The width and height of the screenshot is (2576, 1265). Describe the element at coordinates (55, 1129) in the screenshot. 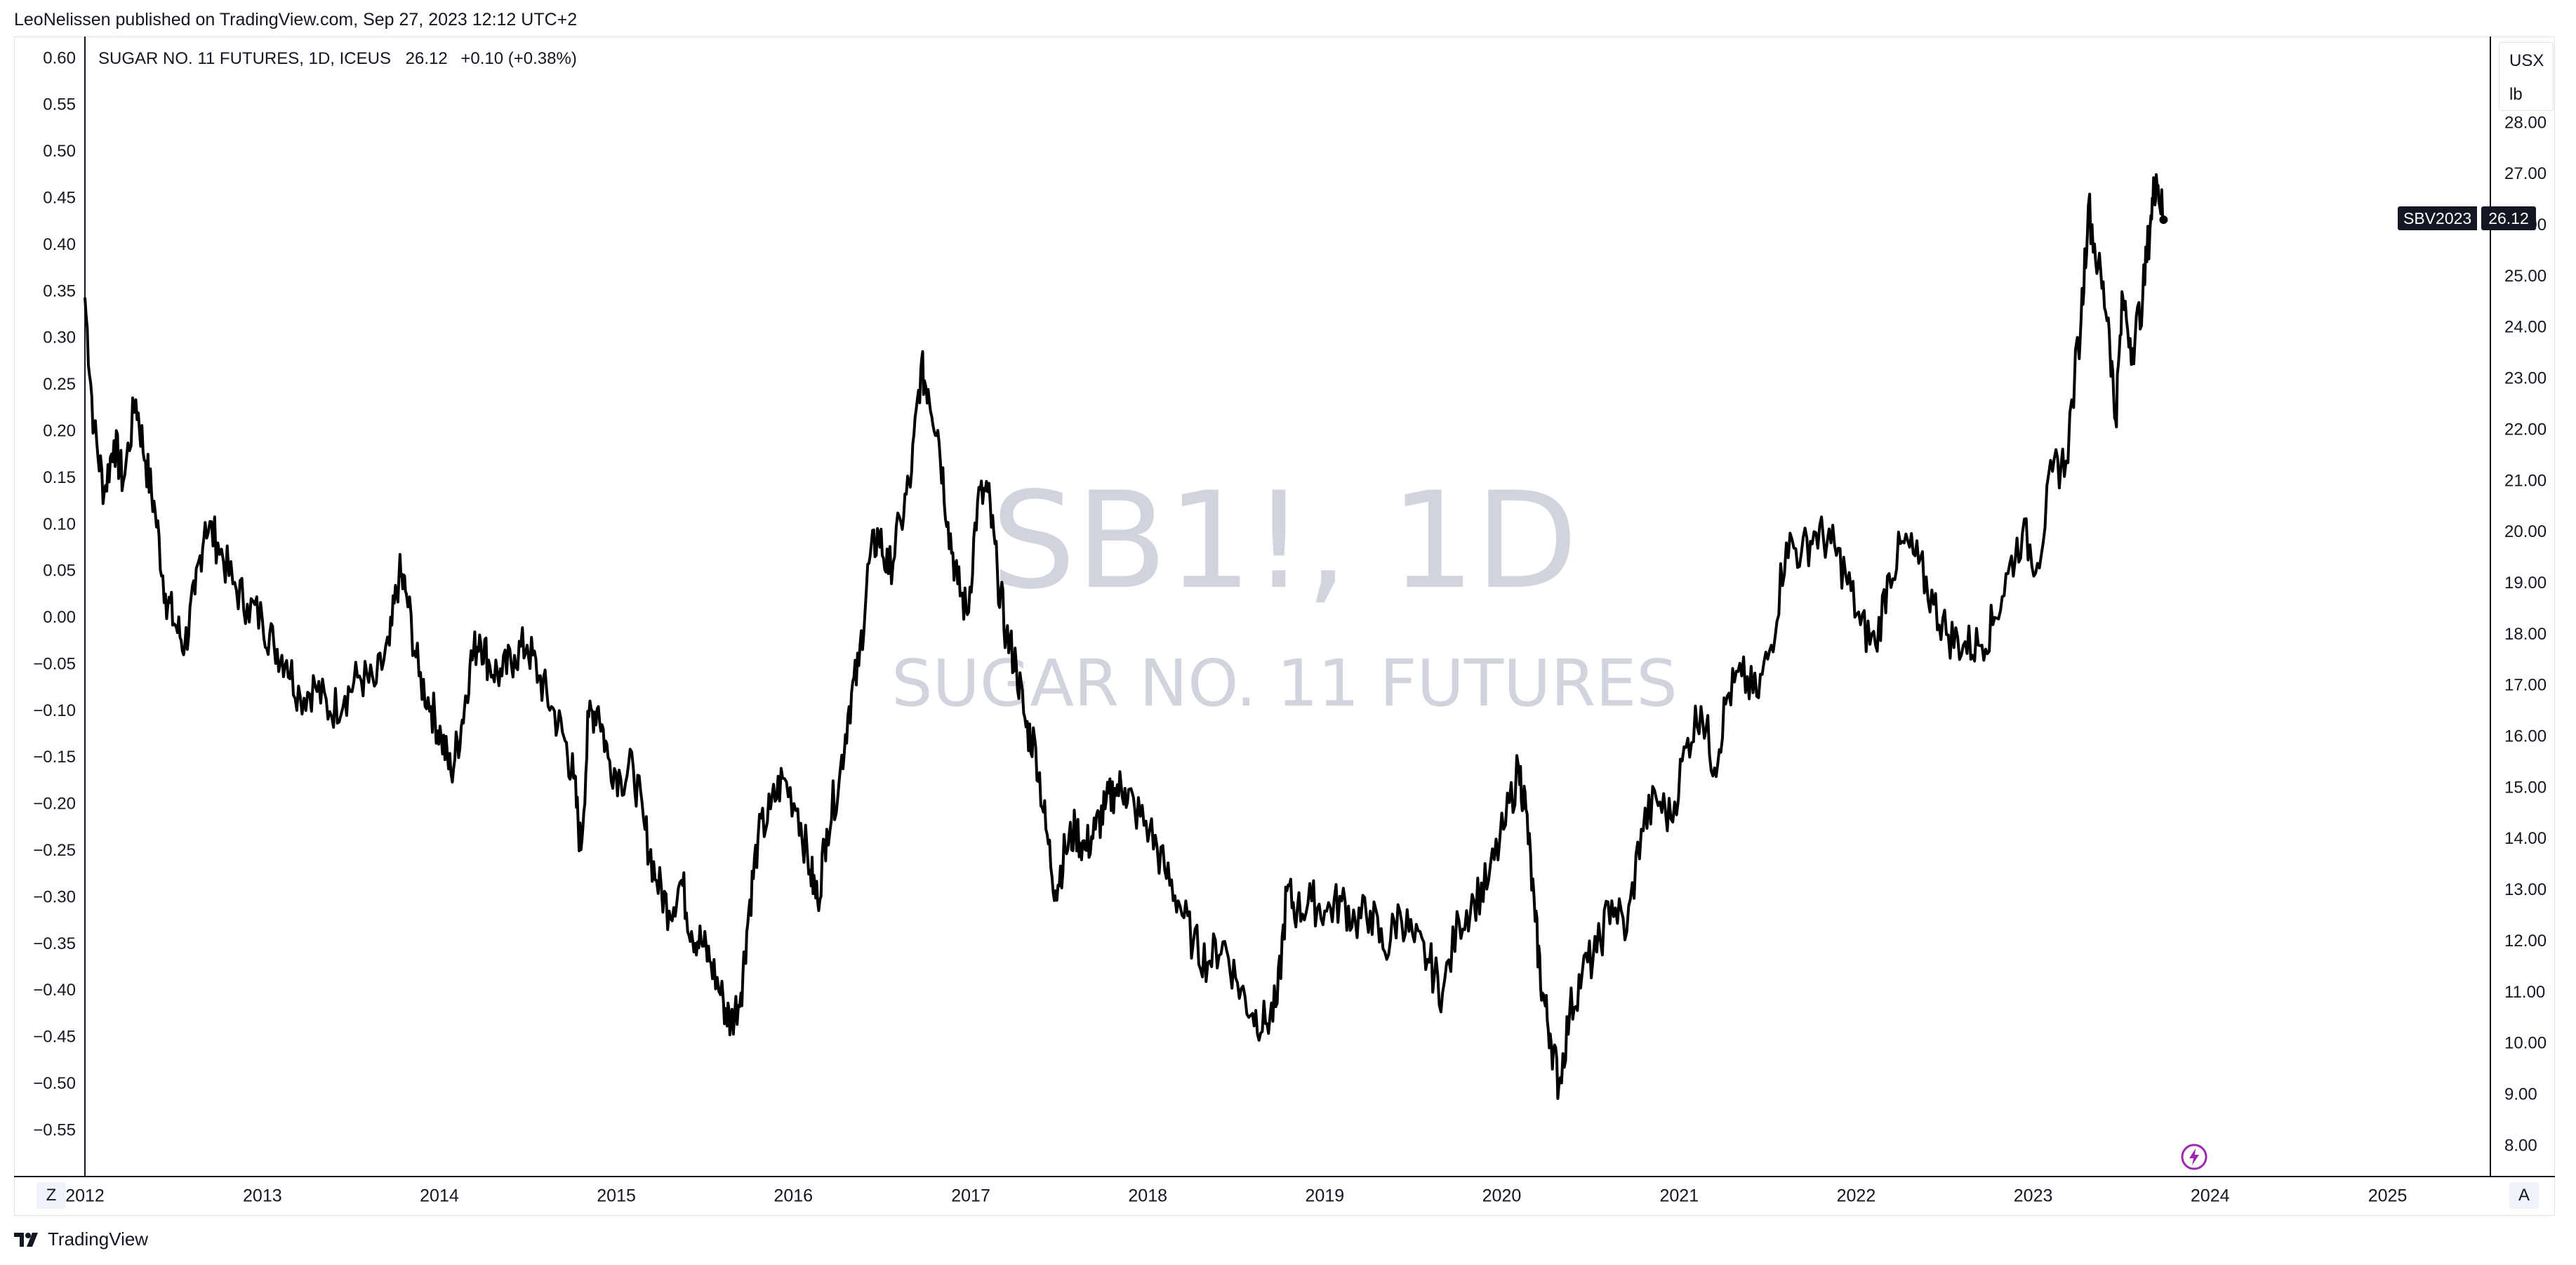

I see `left-axis-tick-label: −0.55` at that location.